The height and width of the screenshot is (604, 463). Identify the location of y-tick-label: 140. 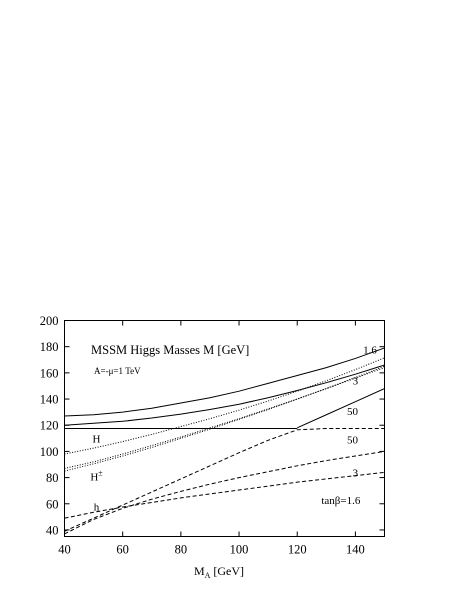
(49, 400).